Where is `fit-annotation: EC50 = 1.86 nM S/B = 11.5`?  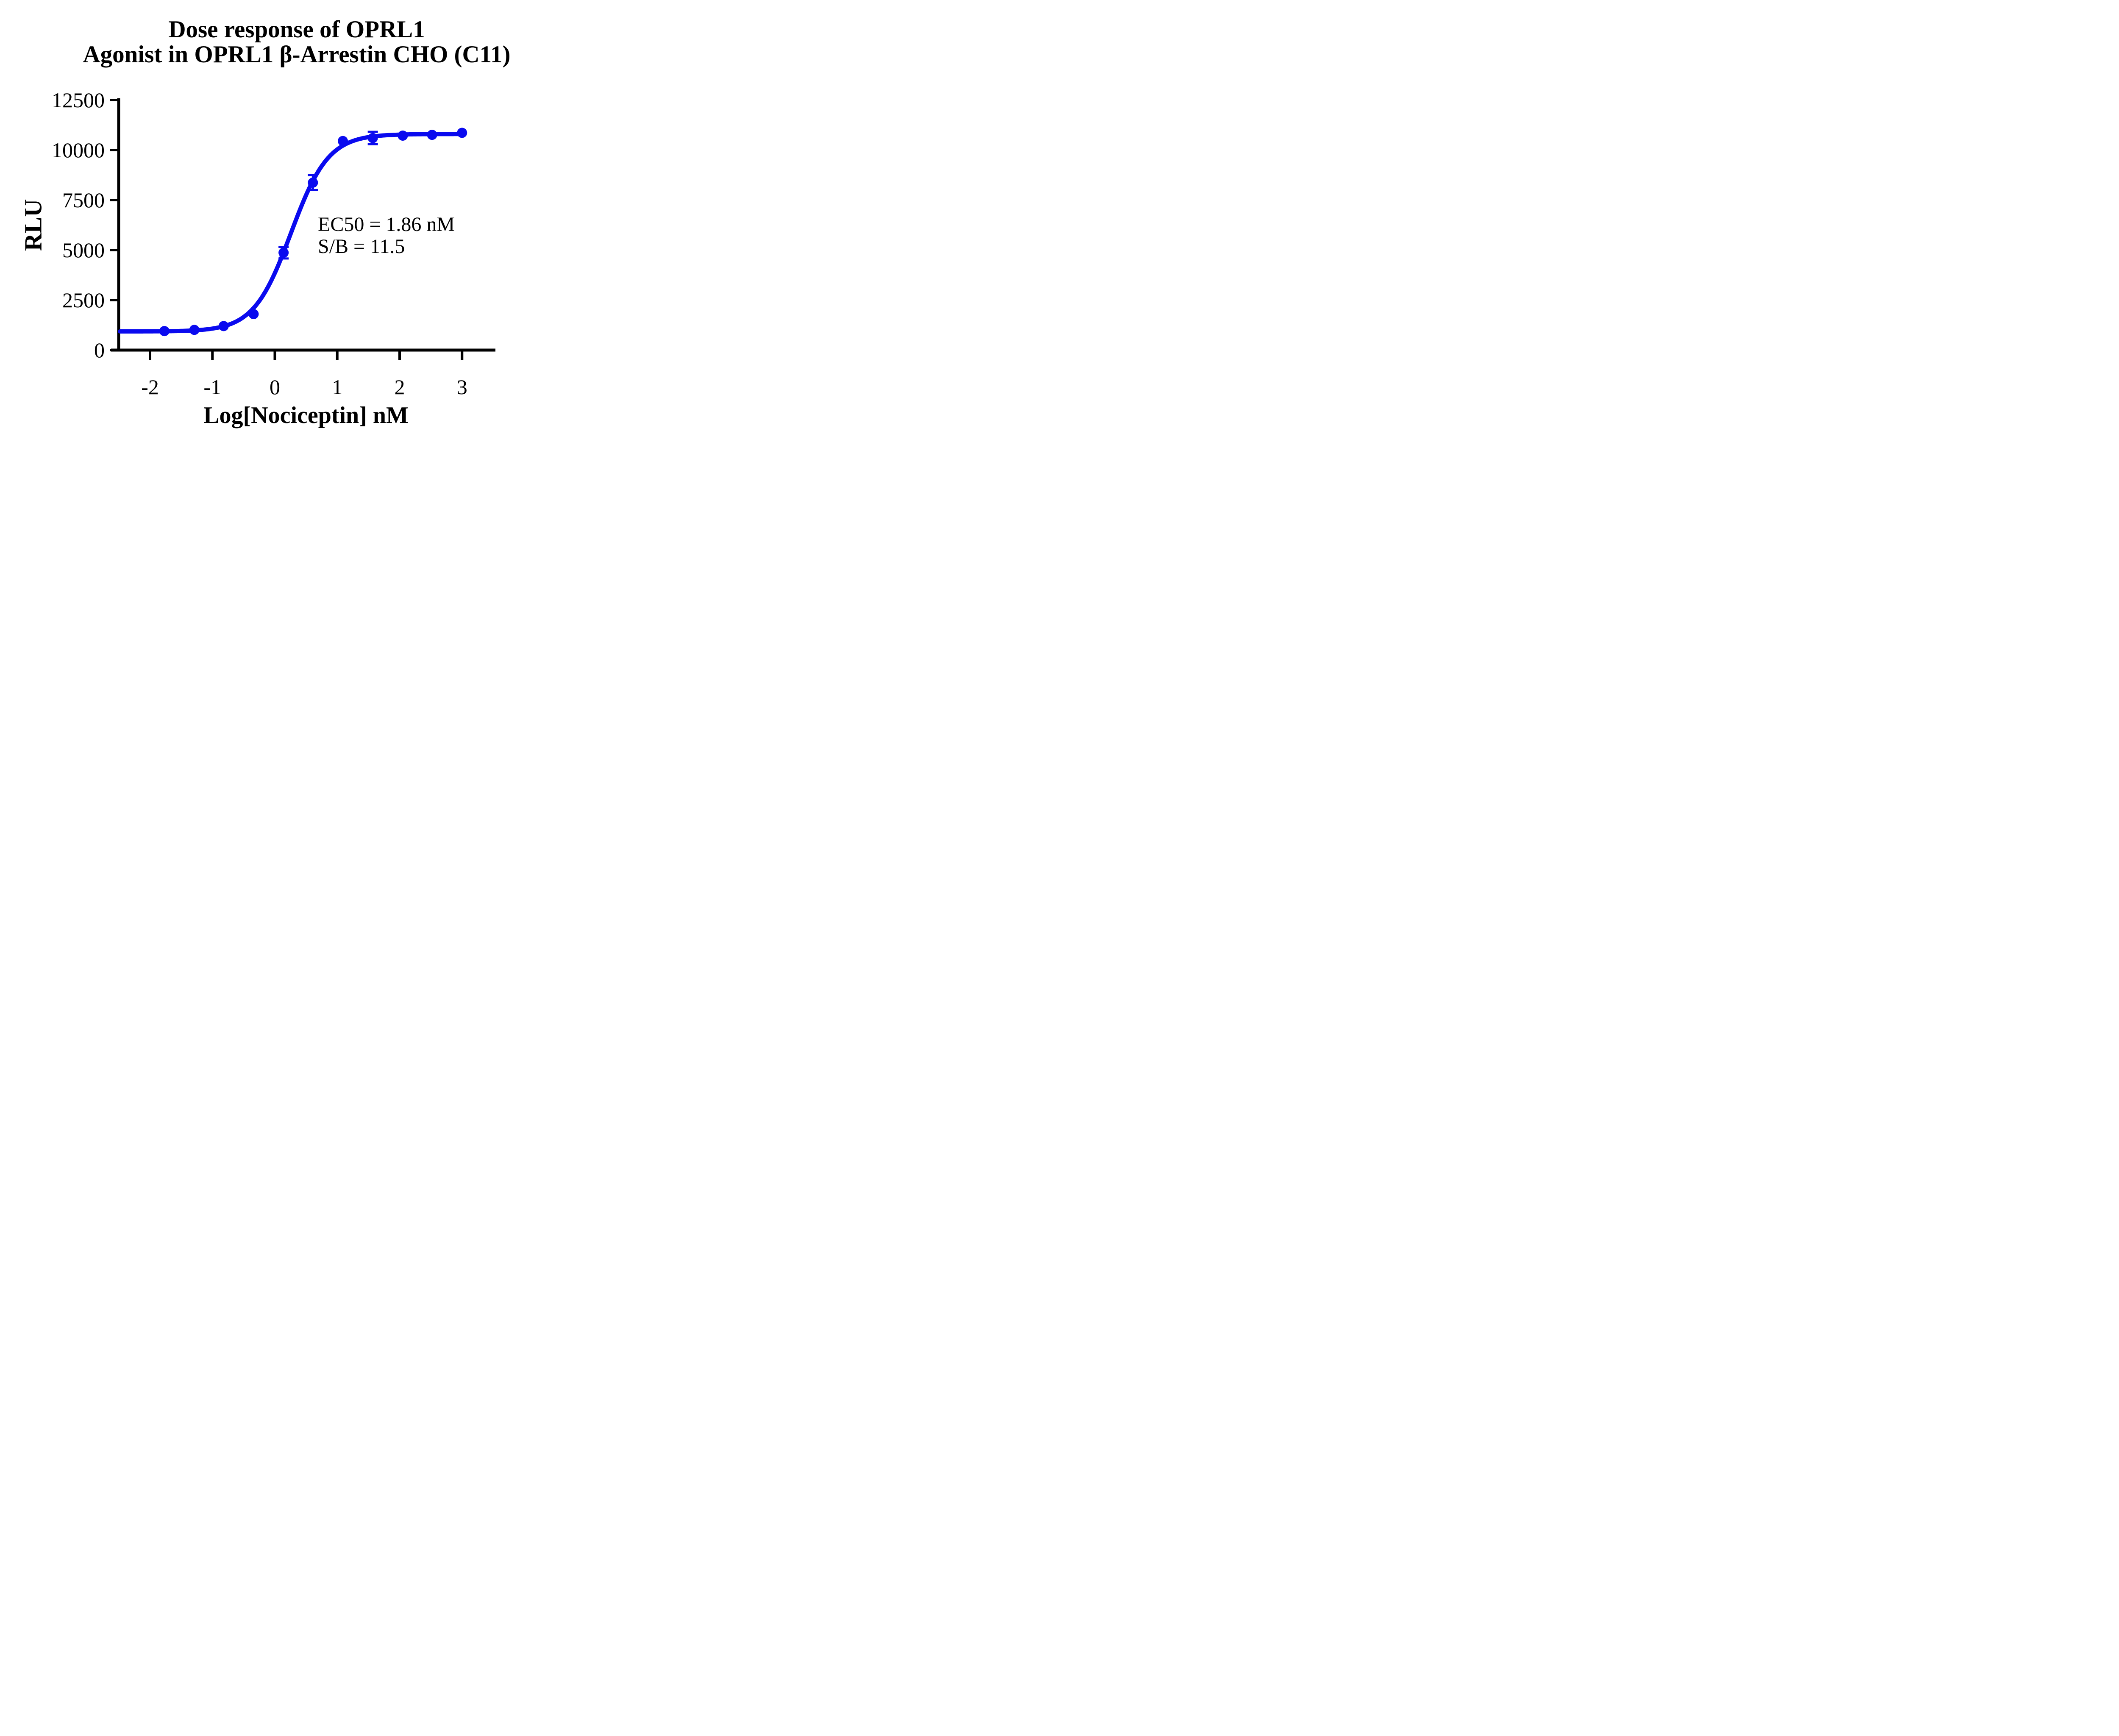 fit-annotation: EC50 = 1.86 nM S/B = 11.5 is located at coordinates (387, 236).